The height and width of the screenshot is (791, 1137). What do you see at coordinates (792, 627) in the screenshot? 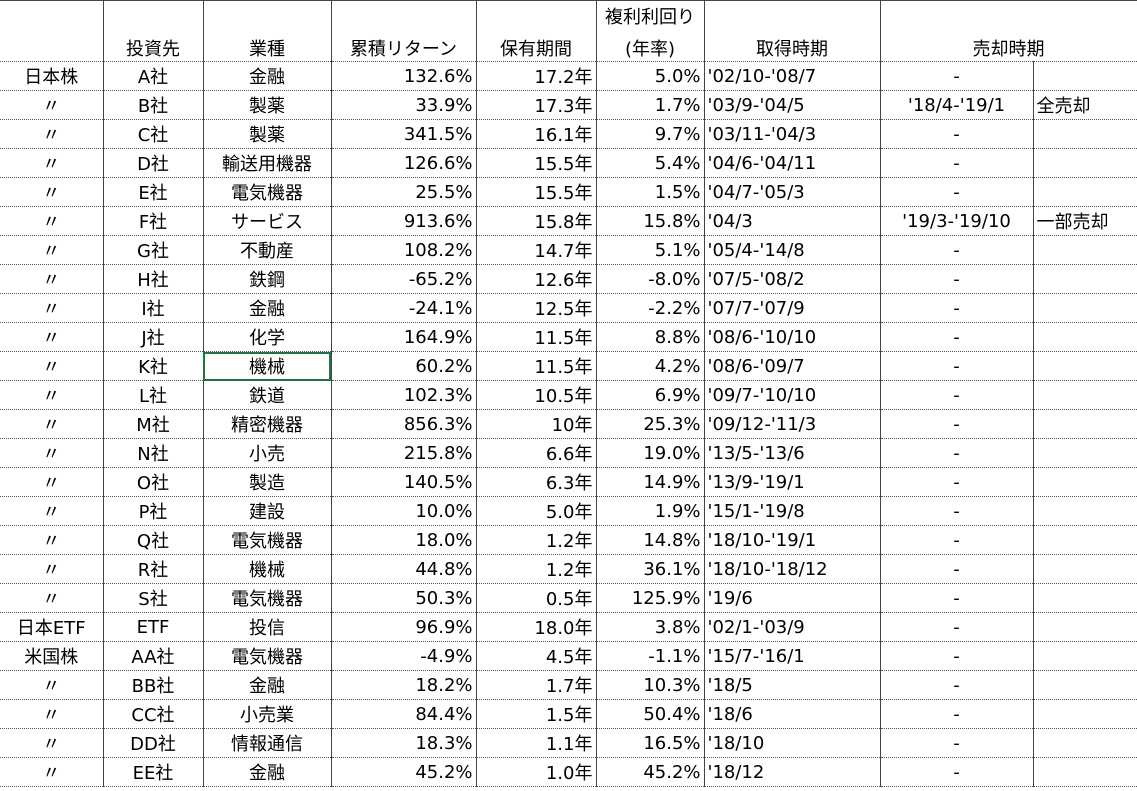
I see `cell: '02/1-'03/9` at bounding box center [792, 627].